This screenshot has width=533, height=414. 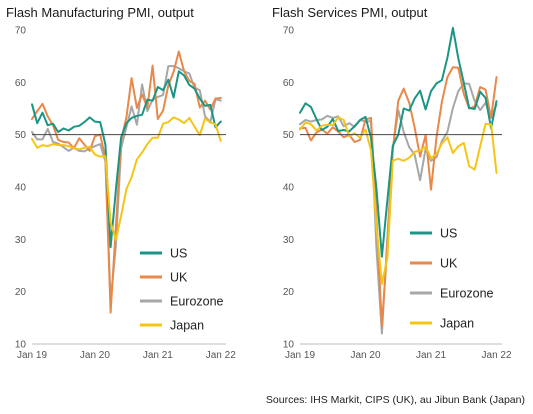 What do you see at coordinates (126, 178) in the screenshot?
I see `series-line-japan` at bounding box center [126, 178].